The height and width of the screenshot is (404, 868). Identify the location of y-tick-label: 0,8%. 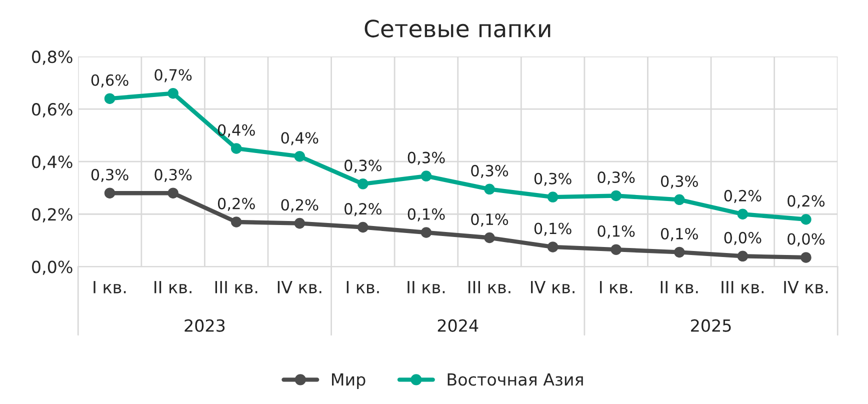
(52, 57).